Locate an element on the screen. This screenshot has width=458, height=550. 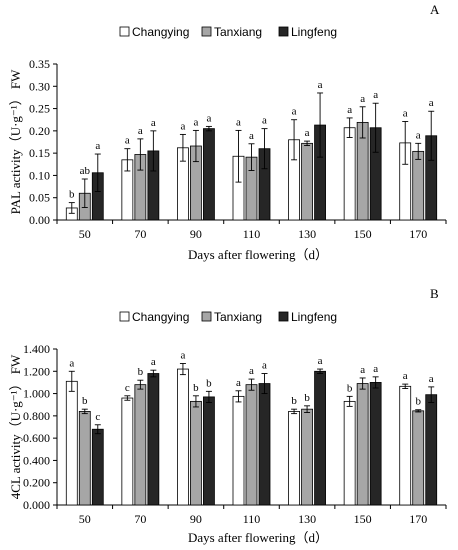
y-axis-label-b: 4CL activity（U·g⁻¹） FW is located at coordinates (15, 426).